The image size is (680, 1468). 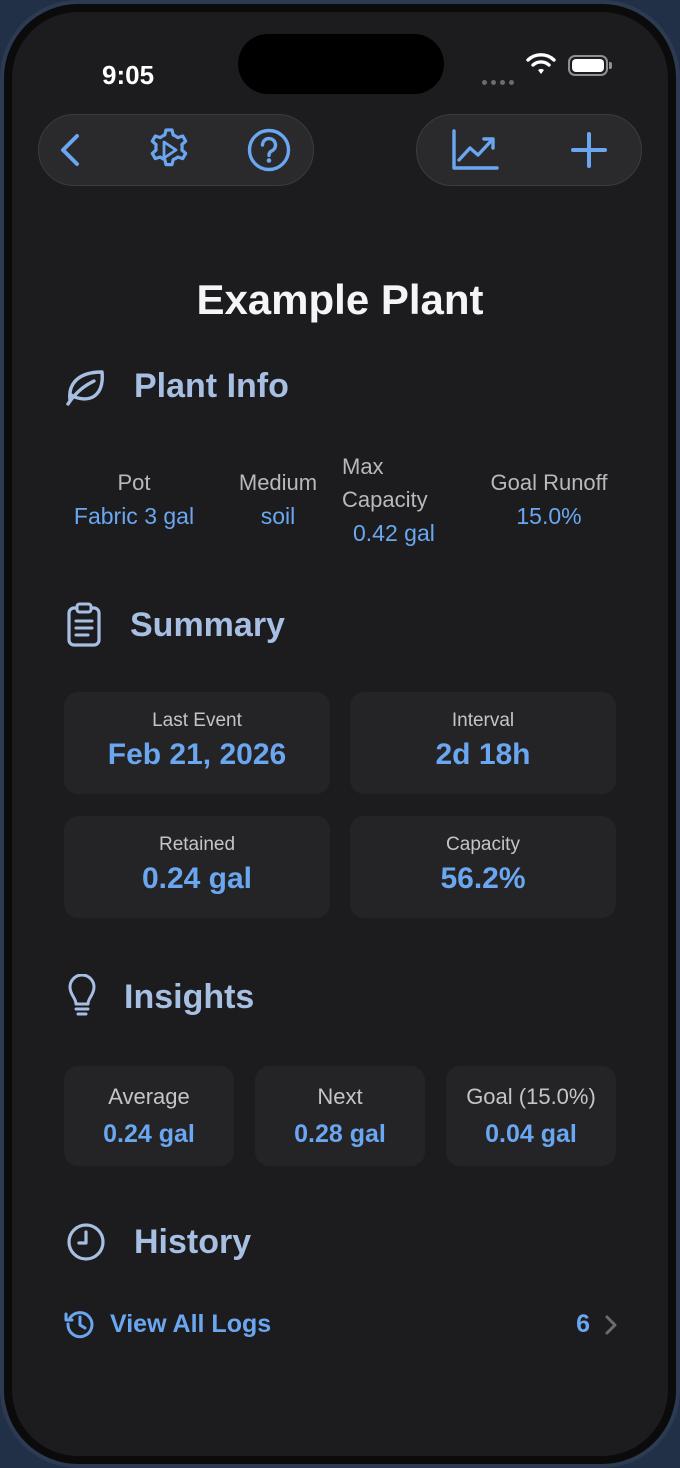 I want to click on info-goal-runoff-label: Goal Runoff, so click(x=549, y=482).